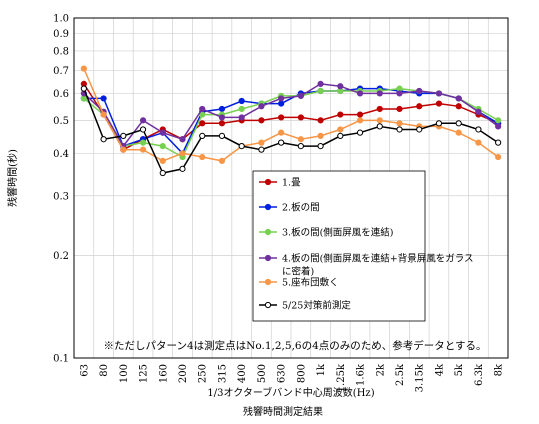 The image size is (539, 424). I want to click on legend-label: 1.畳, so click(291, 183).